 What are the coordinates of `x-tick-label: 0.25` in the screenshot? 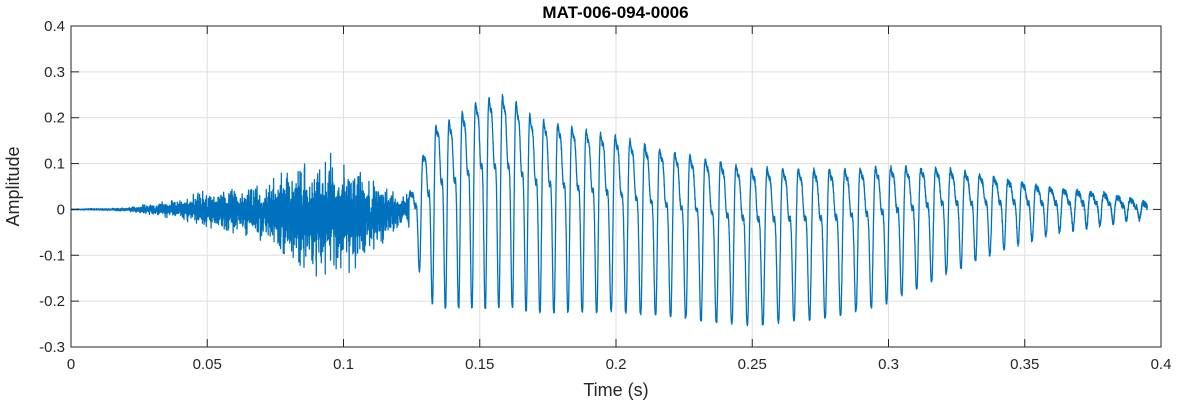 It's located at (752, 364).